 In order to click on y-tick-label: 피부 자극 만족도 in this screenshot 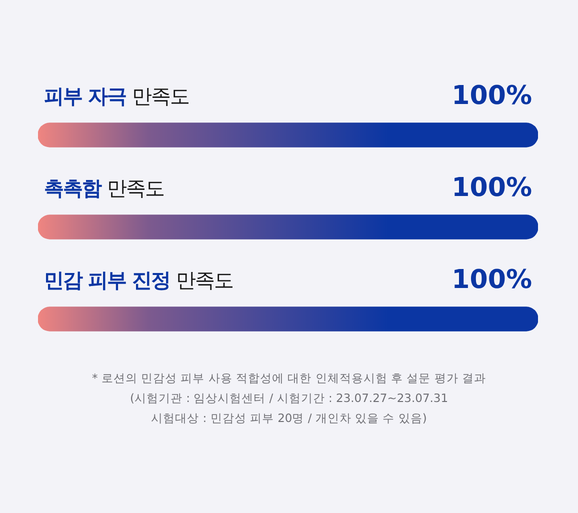, I will do `click(116, 96)`.